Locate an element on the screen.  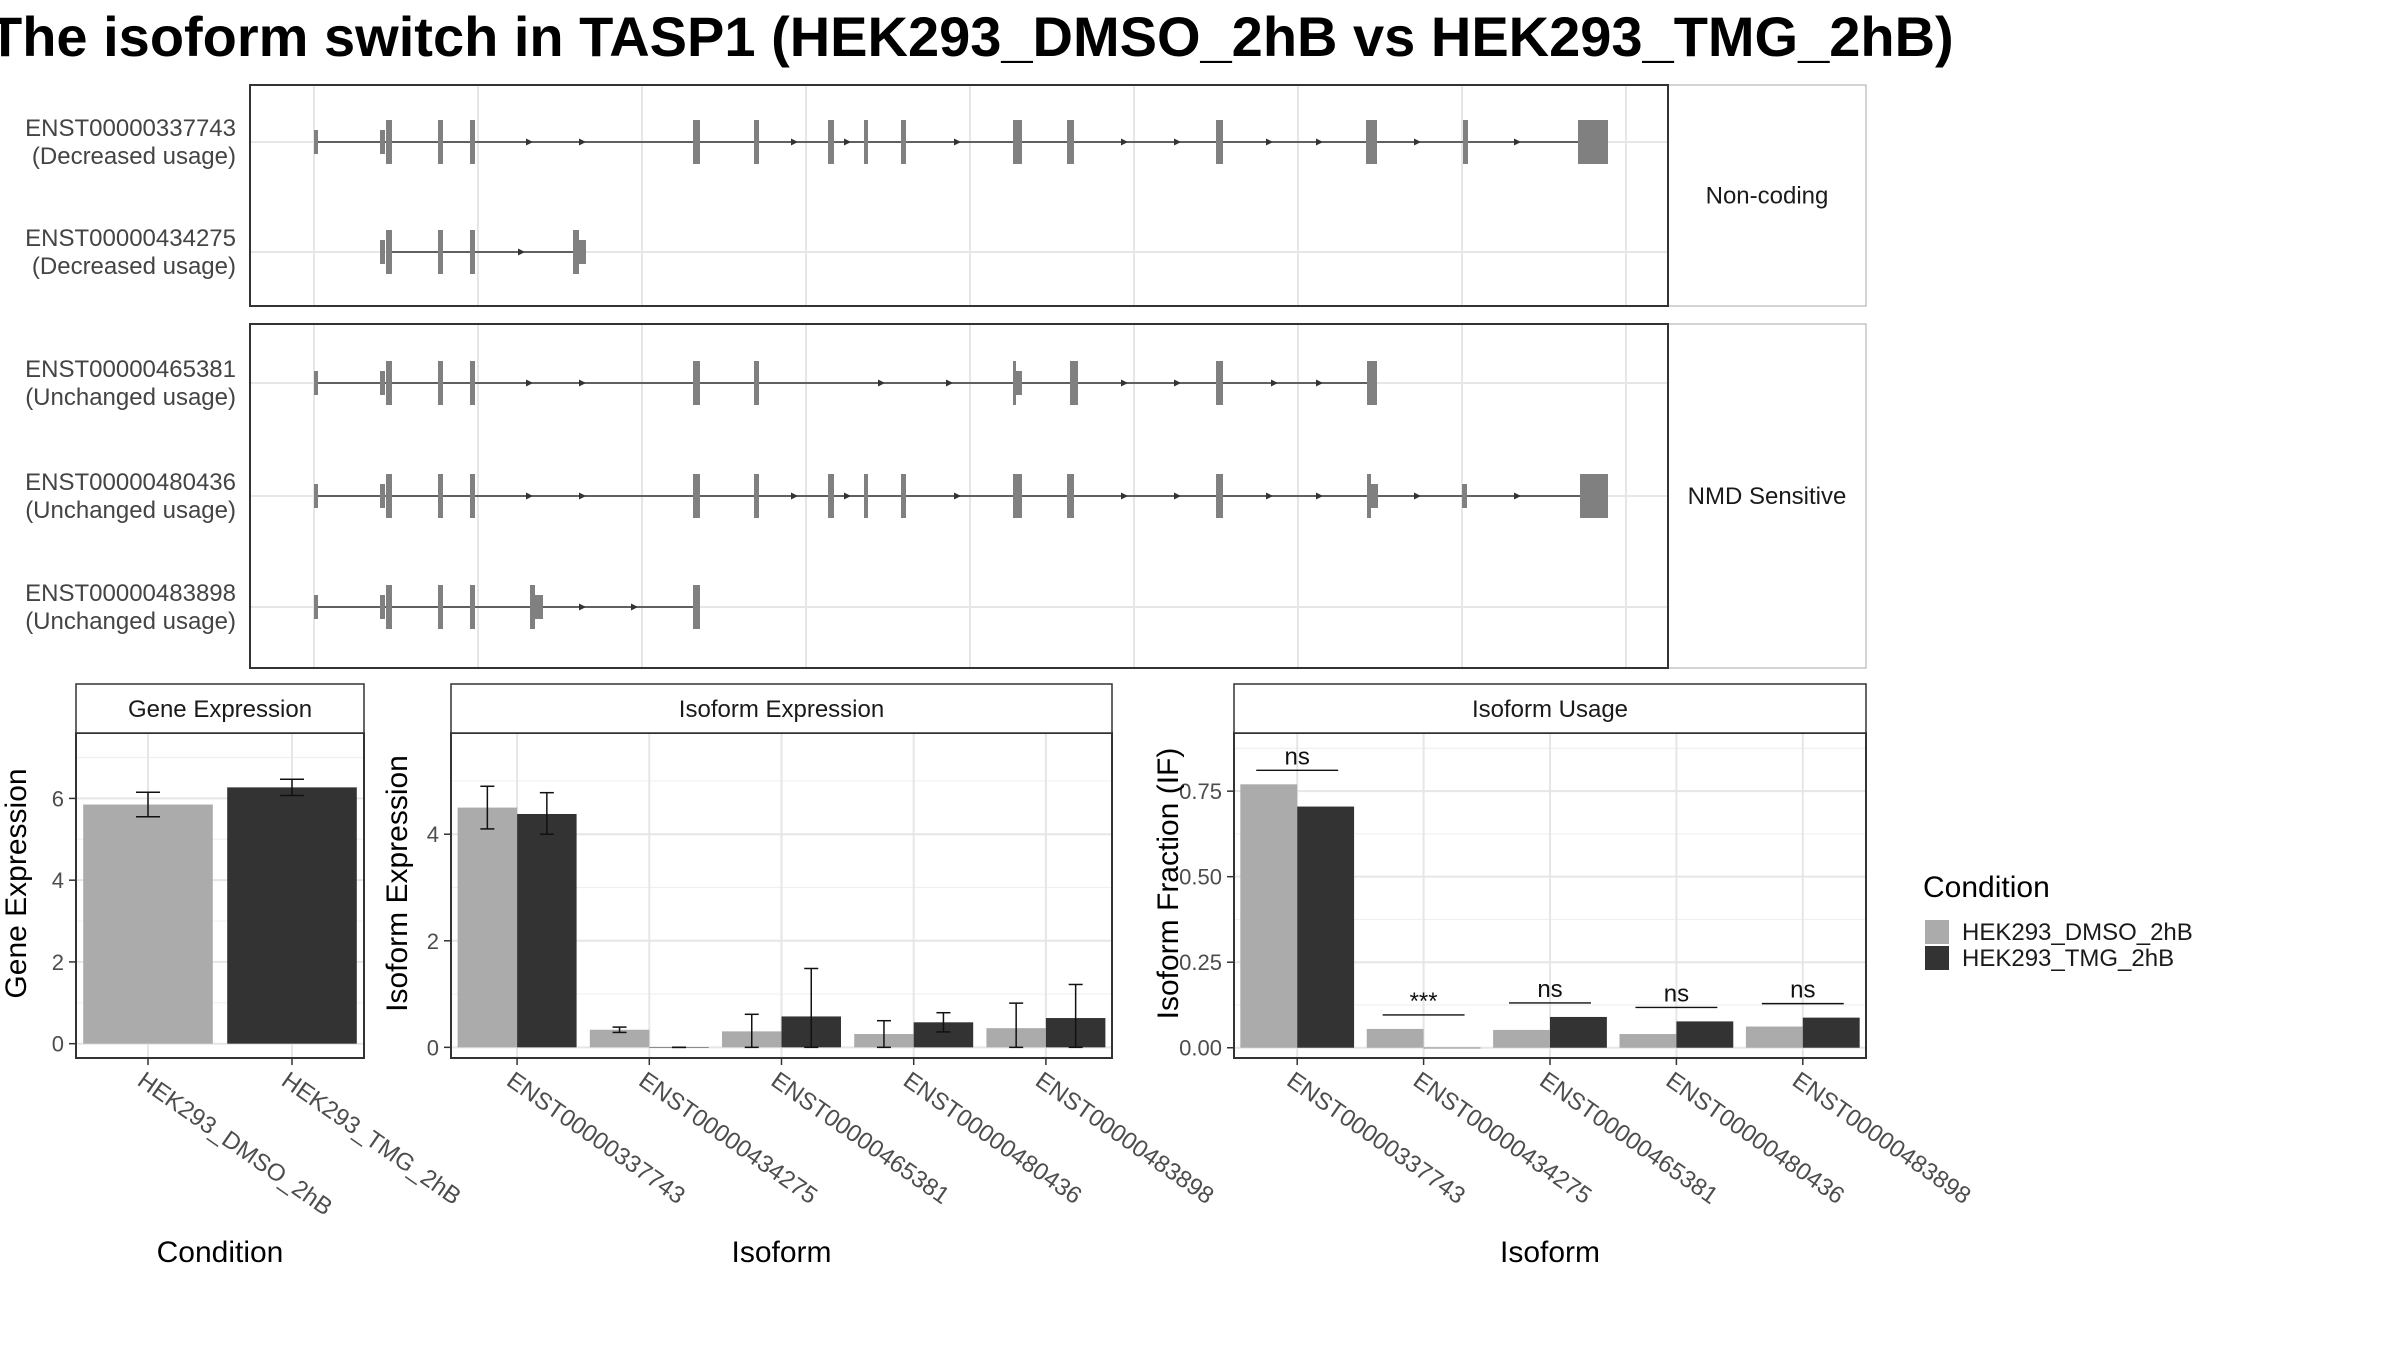
transcript-id: ENST00000434275 is located at coordinates (130, 238).